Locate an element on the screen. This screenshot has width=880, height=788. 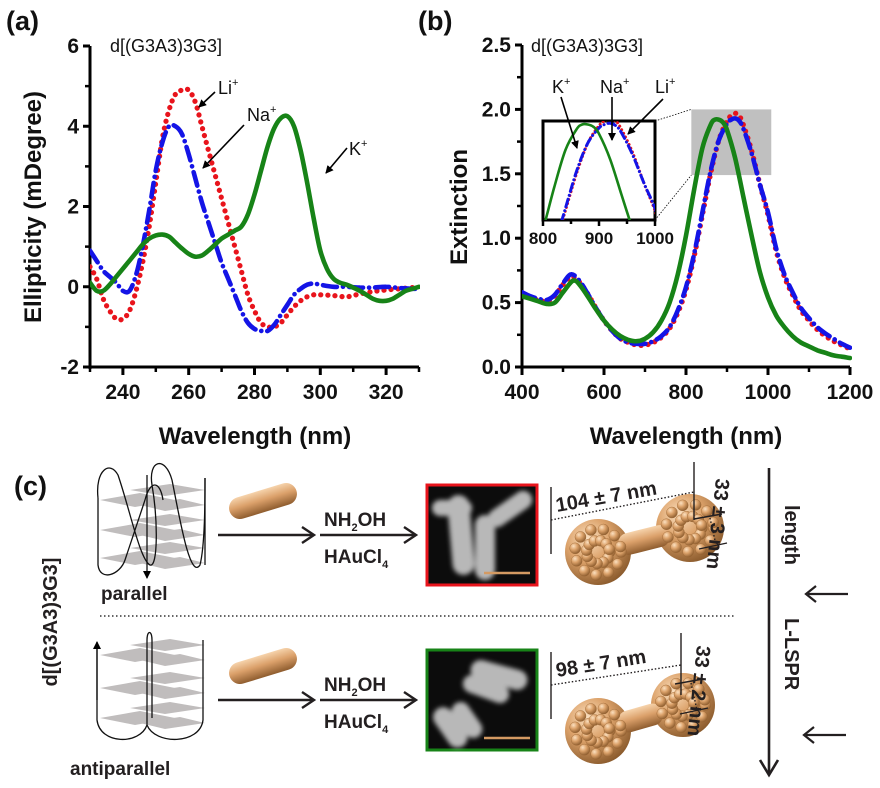
anno-b-li-arrow is located at coordinates (645, 116).